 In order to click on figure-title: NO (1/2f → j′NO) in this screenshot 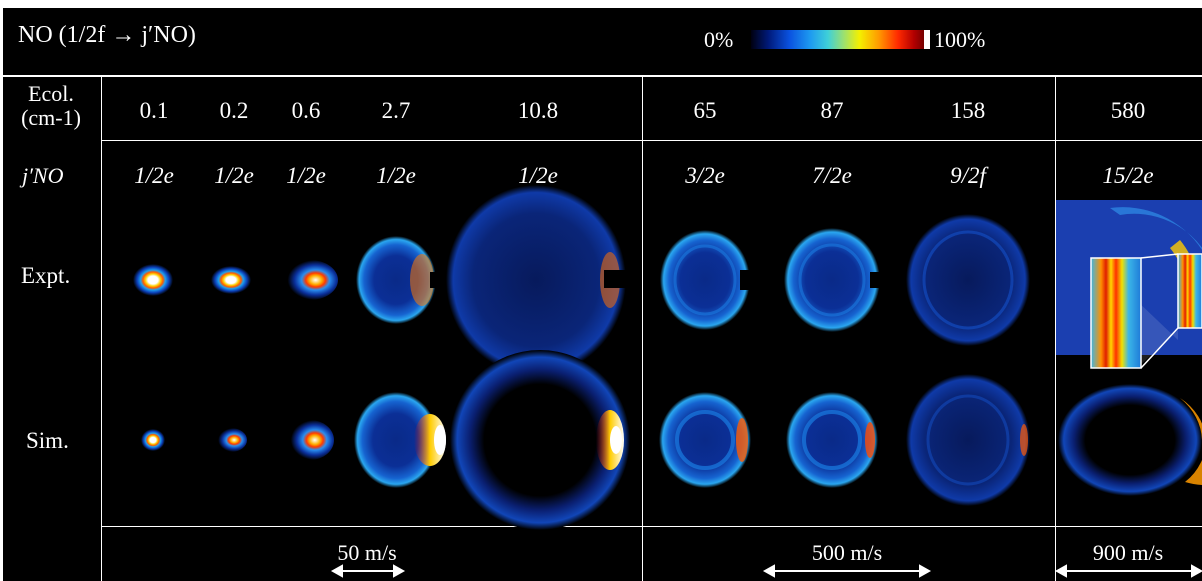, I will do `click(107, 35)`.